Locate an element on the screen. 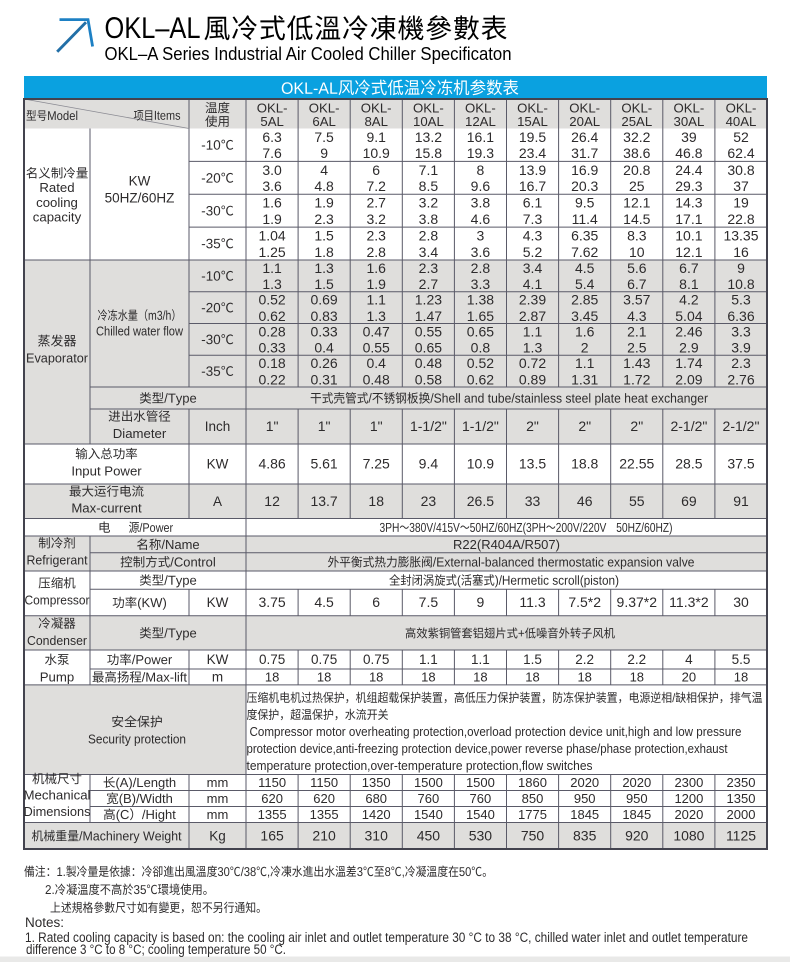 This screenshot has height=962, width=790. svg-text: 4.1 is located at coordinates (533, 284).